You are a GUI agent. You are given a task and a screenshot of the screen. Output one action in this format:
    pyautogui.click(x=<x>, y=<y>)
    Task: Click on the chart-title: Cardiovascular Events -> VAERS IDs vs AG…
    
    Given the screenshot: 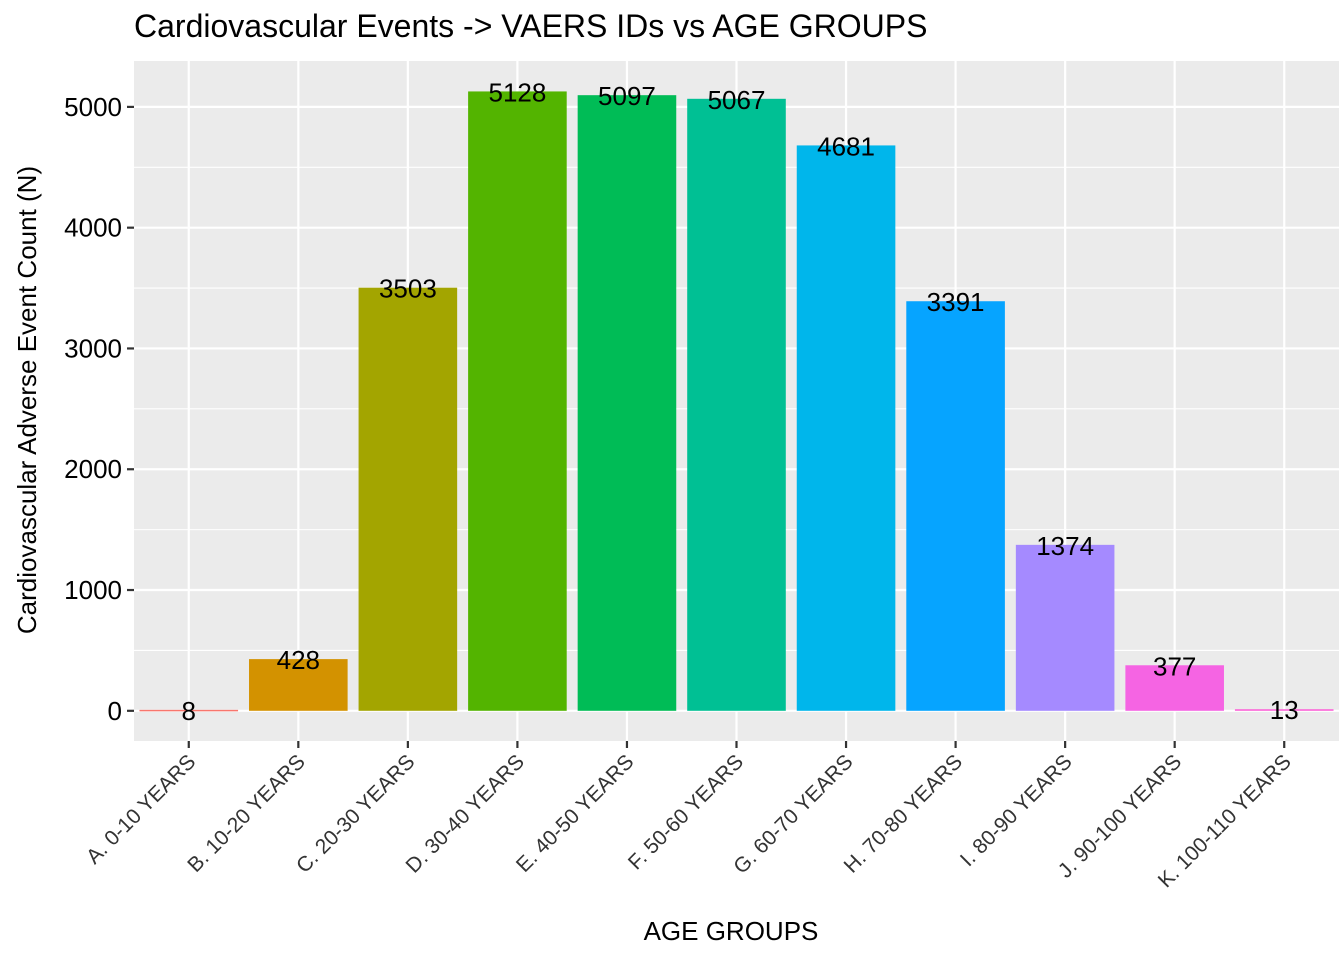 What is the action you would take?
    pyautogui.click(x=531, y=26)
    